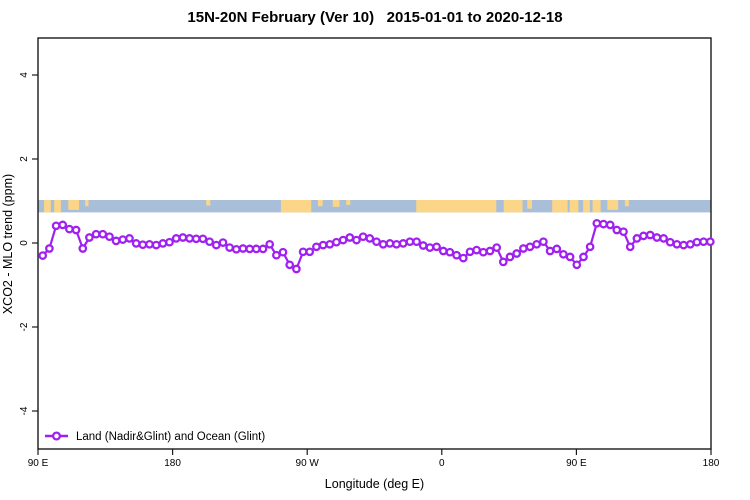 Image resolution: width=750 pixels, height=500 pixels. What do you see at coordinates (442, 463) in the screenshot?
I see `x-tick-label: 0` at bounding box center [442, 463].